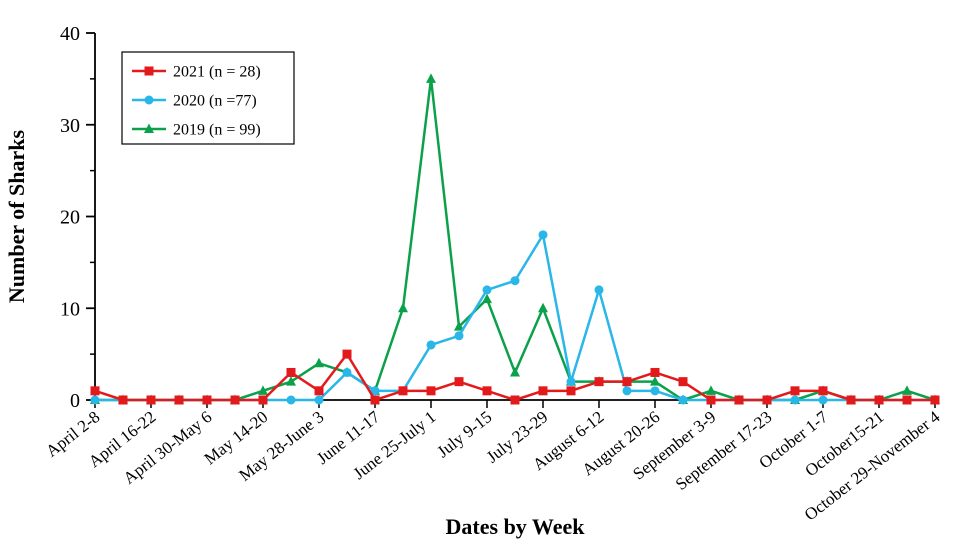 This screenshot has width=975, height=546. Describe the element at coordinates (217, 130) in the screenshot. I see `legend-label-2019: 2019 (n = 99)` at that location.